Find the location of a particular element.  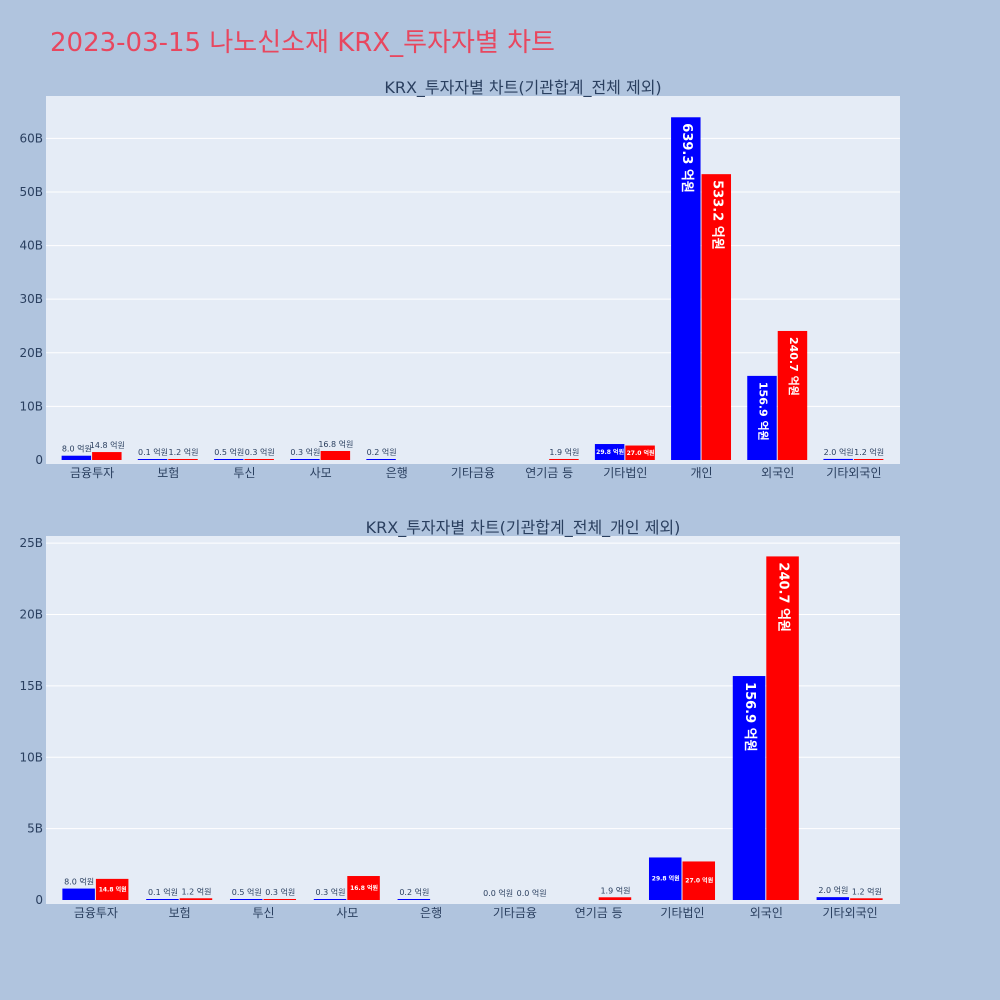

y-tick-label: 40B is located at coordinates (31, 246).